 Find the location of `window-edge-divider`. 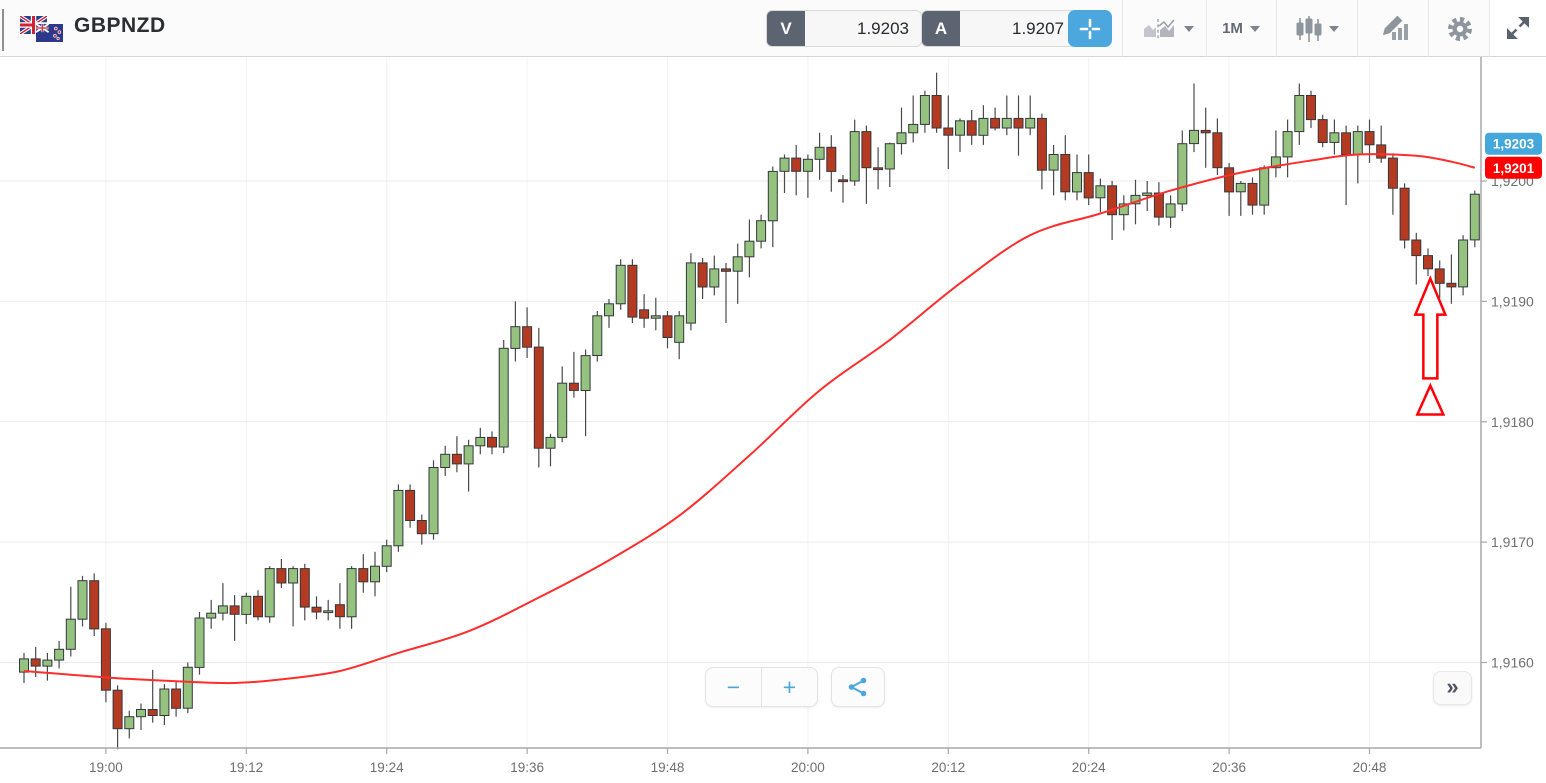

window-edge-divider is located at coordinates (3, 30).